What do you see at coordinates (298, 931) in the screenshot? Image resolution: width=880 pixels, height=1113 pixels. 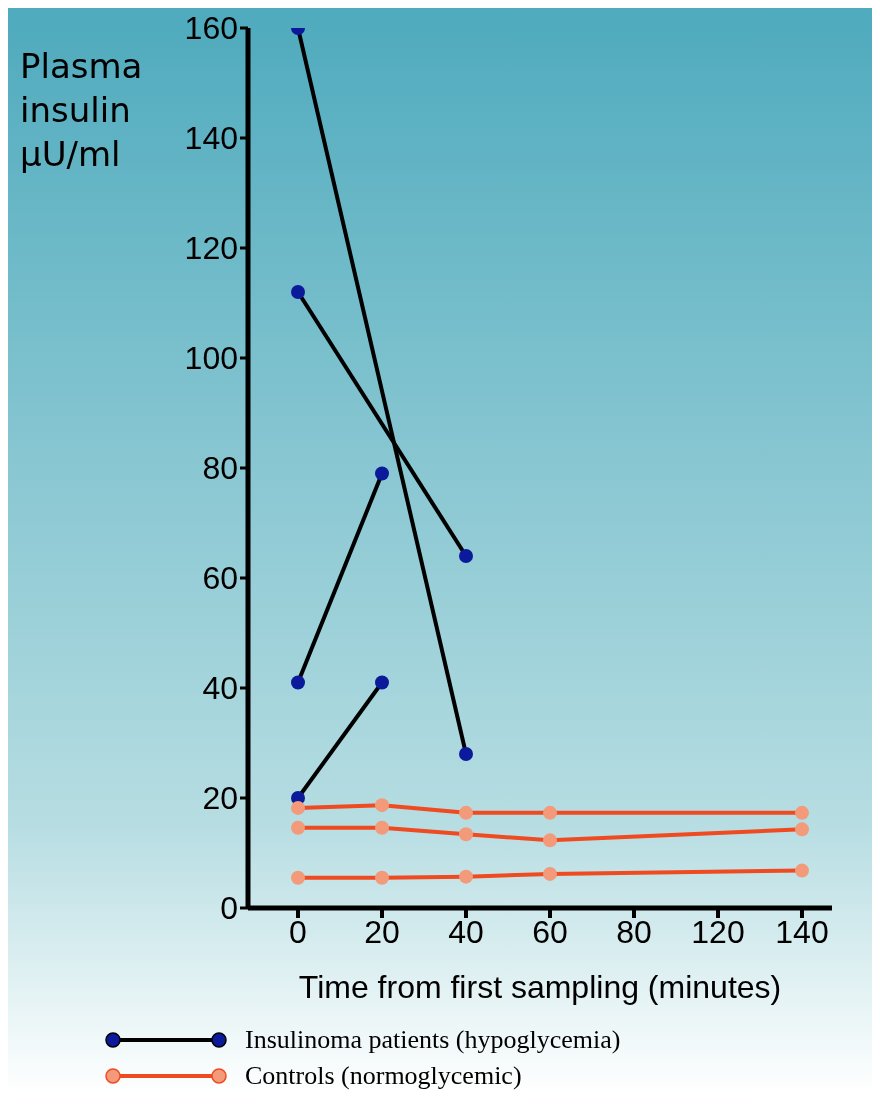 I see `x-tick-label: 0` at bounding box center [298, 931].